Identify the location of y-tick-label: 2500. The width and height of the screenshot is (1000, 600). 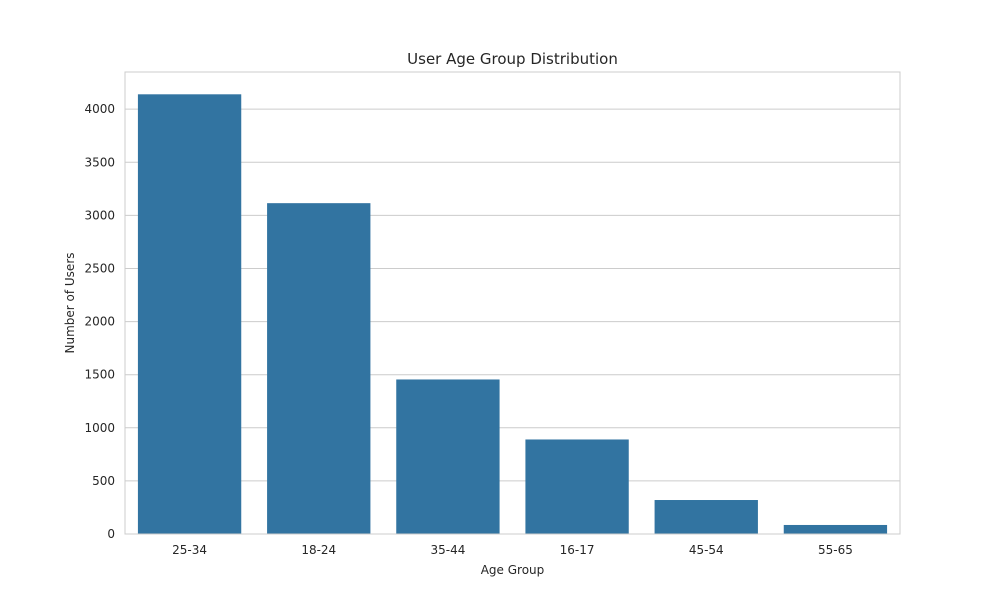
(99, 268).